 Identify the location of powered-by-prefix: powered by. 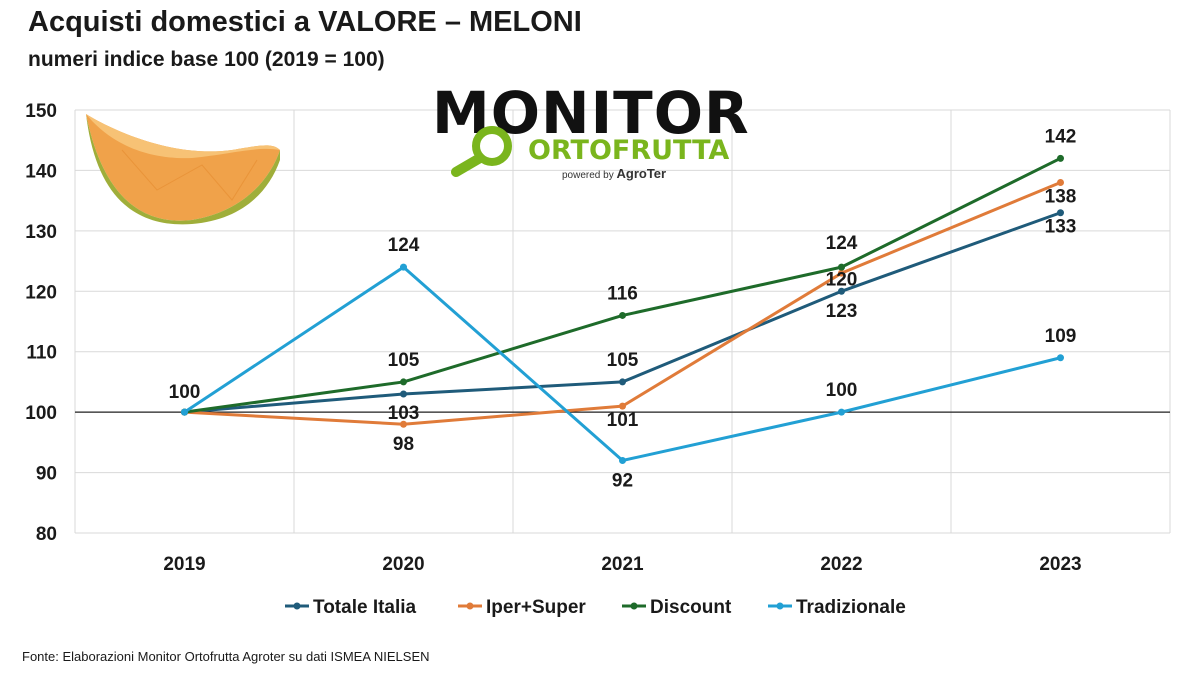
(588, 175).